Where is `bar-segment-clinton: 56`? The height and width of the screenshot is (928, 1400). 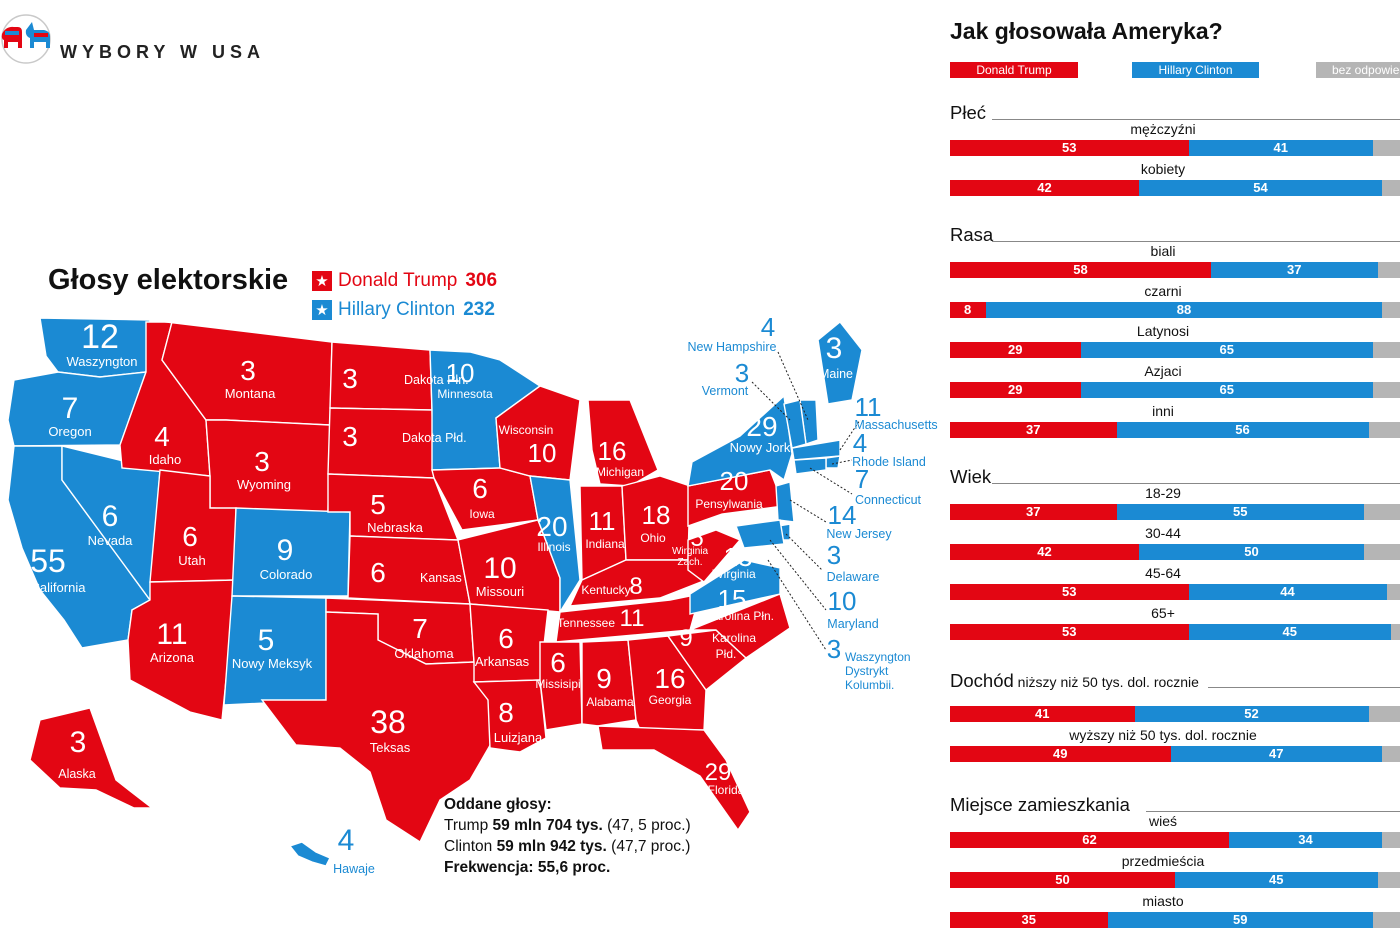
bar-segment-clinton: 56 is located at coordinates (1243, 430).